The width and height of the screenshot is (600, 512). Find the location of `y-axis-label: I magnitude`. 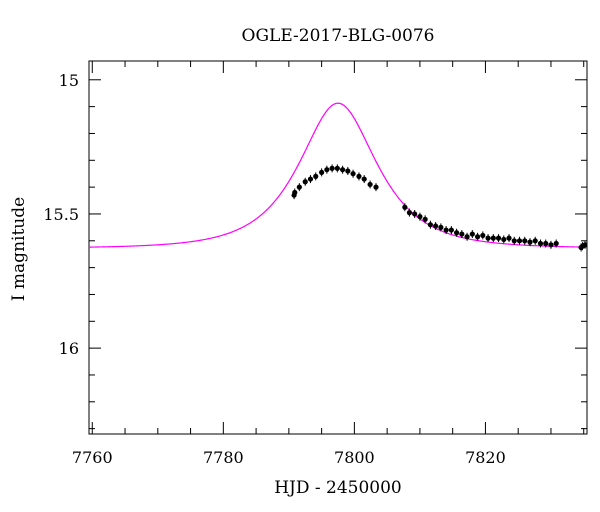

y-axis-label: I magnitude is located at coordinates (19, 249).